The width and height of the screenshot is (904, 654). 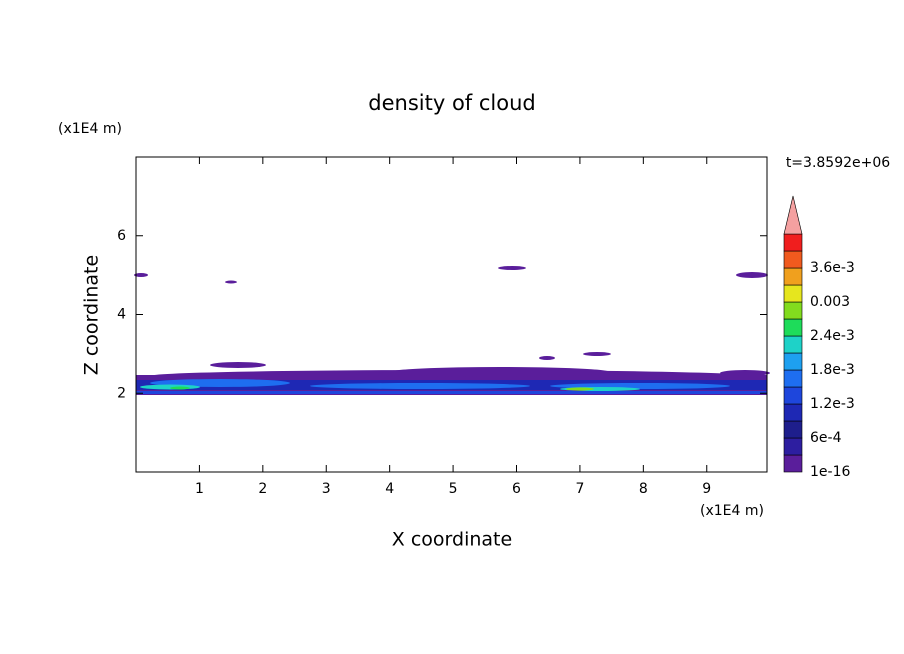 What do you see at coordinates (838, 163) in the screenshot?
I see `time-label: t=3.8592e+06` at bounding box center [838, 163].